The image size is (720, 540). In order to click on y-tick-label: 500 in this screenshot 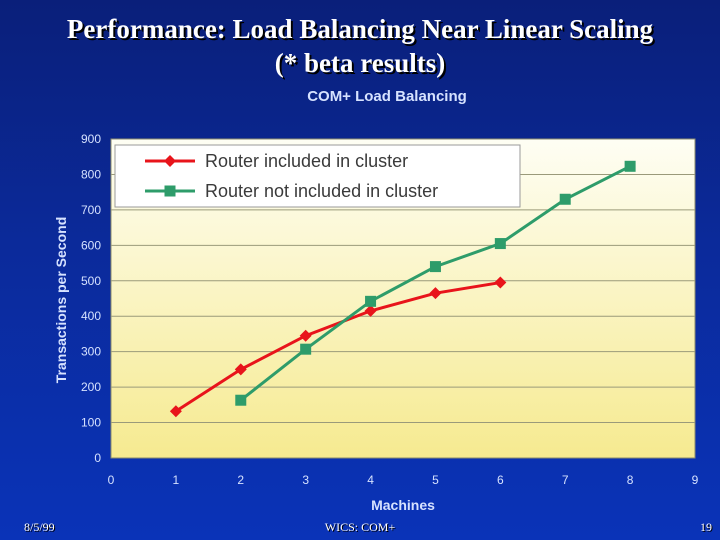, I will do `click(91, 281)`.